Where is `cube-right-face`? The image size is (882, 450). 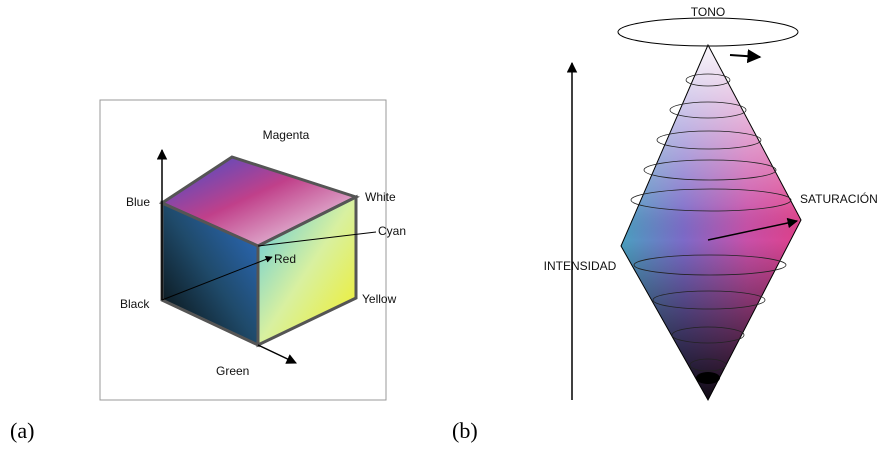 cube-right-face is located at coordinates (307, 271).